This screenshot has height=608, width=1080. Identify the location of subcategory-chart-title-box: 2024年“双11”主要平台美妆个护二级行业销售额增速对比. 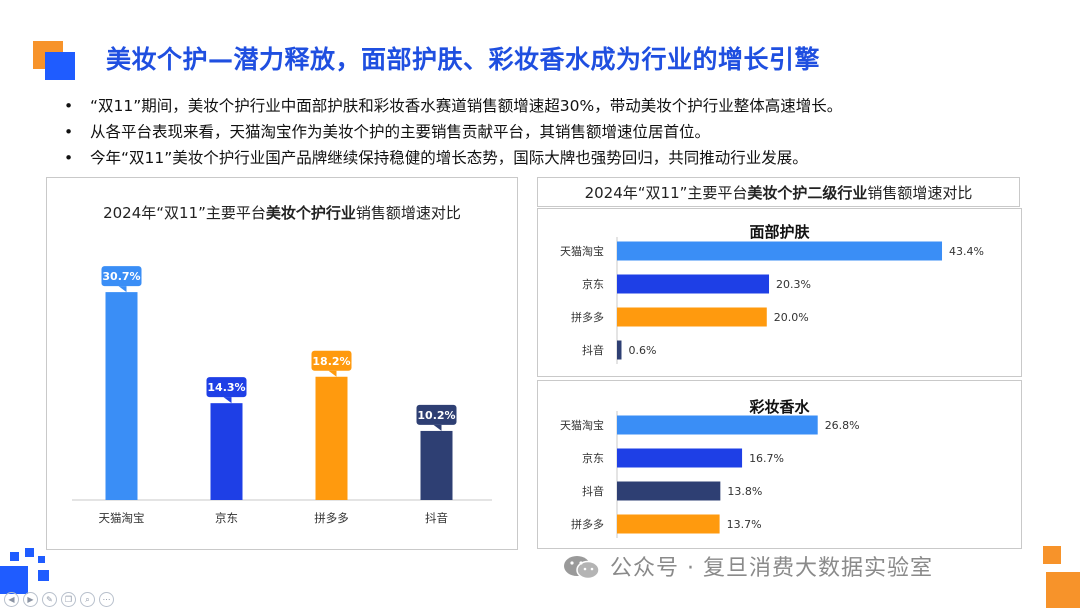
(778, 192).